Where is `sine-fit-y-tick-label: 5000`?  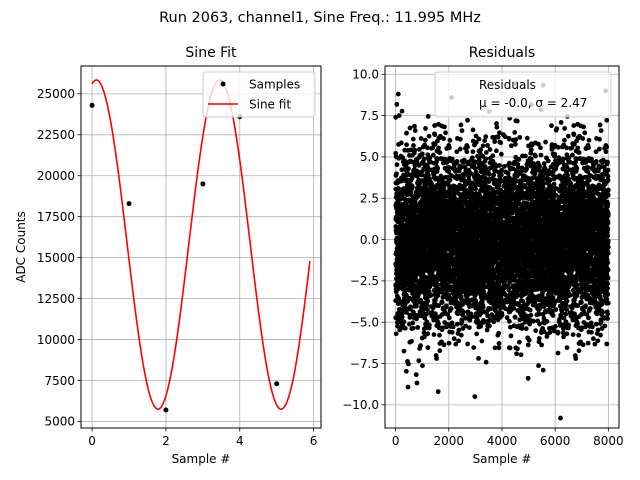 sine-fit-y-tick-label: 5000 is located at coordinates (59, 422).